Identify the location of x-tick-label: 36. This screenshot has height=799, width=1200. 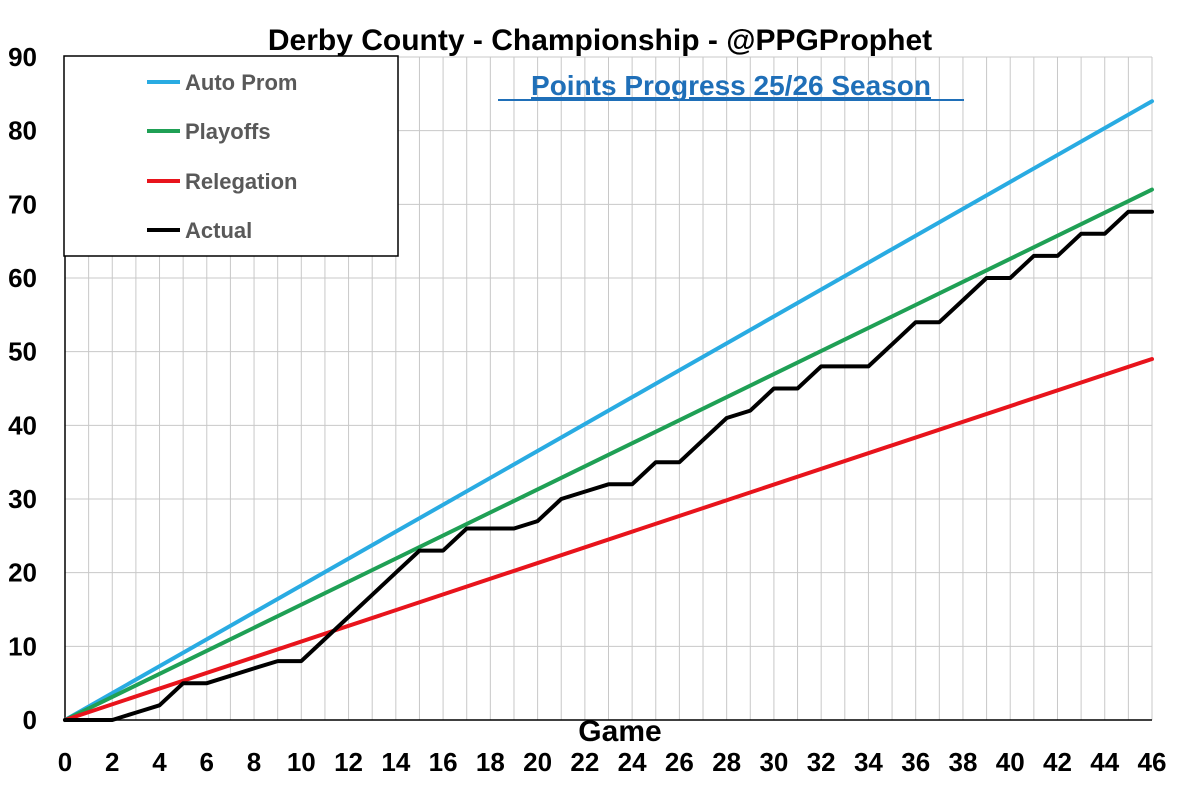
(915, 762).